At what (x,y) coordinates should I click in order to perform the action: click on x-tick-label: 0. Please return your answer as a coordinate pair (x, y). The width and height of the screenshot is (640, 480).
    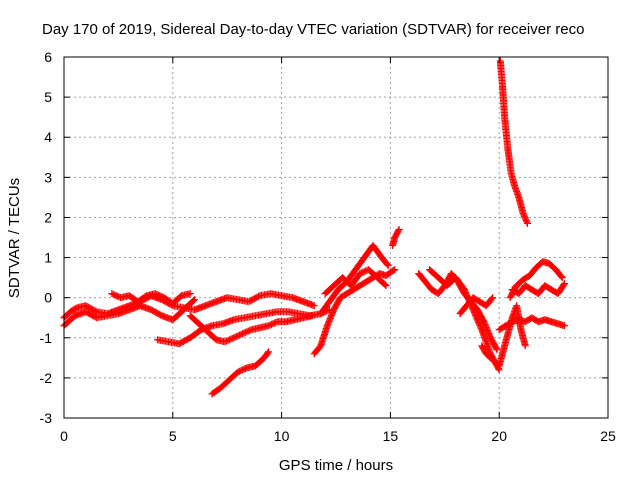
    Looking at the image, I should click on (64, 436).